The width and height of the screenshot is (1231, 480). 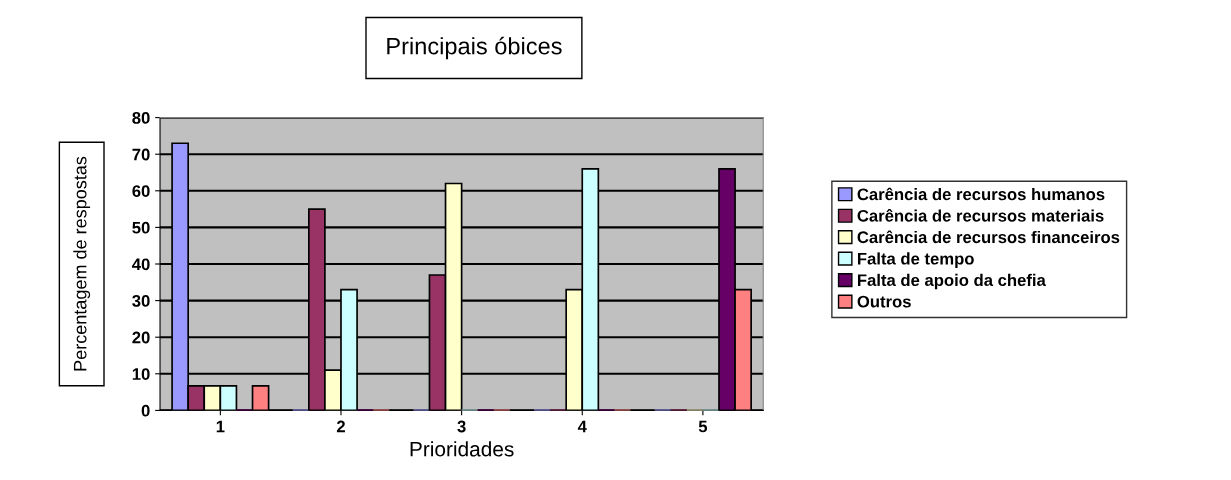 What do you see at coordinates (141, 191) in the screenshot?
I see `y-tick-label: 60` at bounding box center [141, 191].